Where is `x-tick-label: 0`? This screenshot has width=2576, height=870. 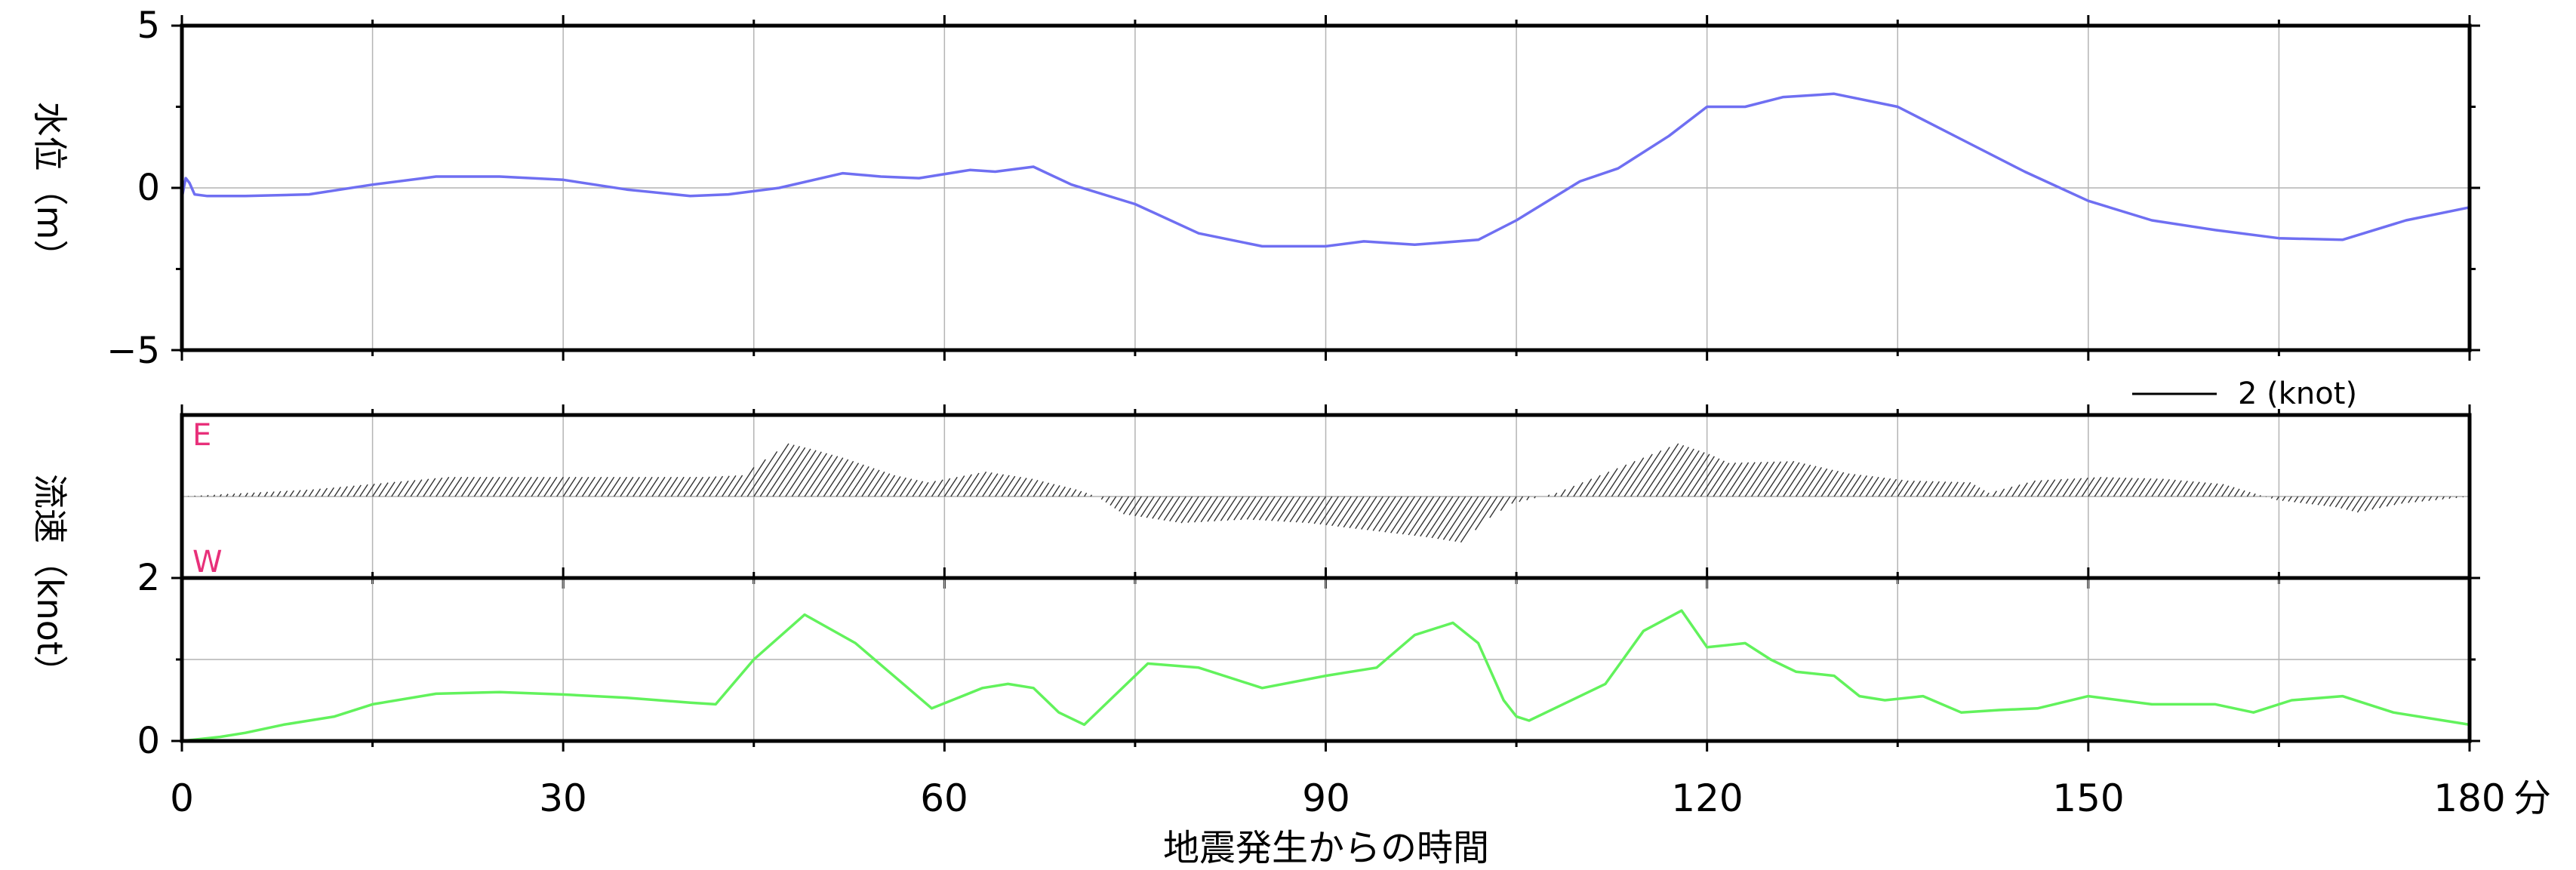 x-tick-label: 0 is located at coordinates (182, 798).